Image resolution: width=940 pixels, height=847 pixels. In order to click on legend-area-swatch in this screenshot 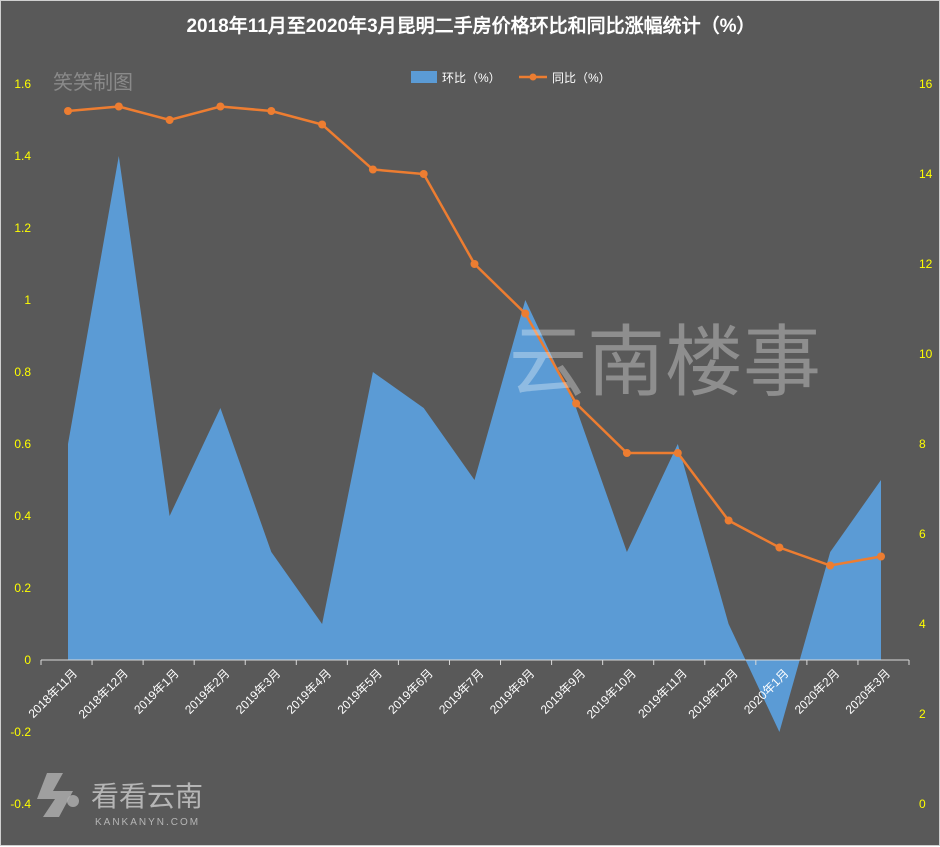, I will do `click(424, 77)`.